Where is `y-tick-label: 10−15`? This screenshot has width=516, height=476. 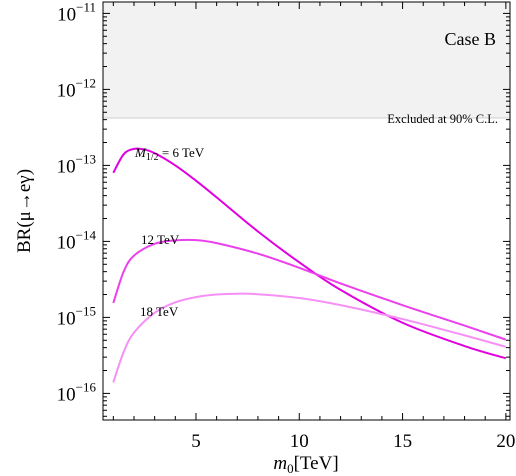
y-tick-label: 10−15 is located at coordinates (76, 316).